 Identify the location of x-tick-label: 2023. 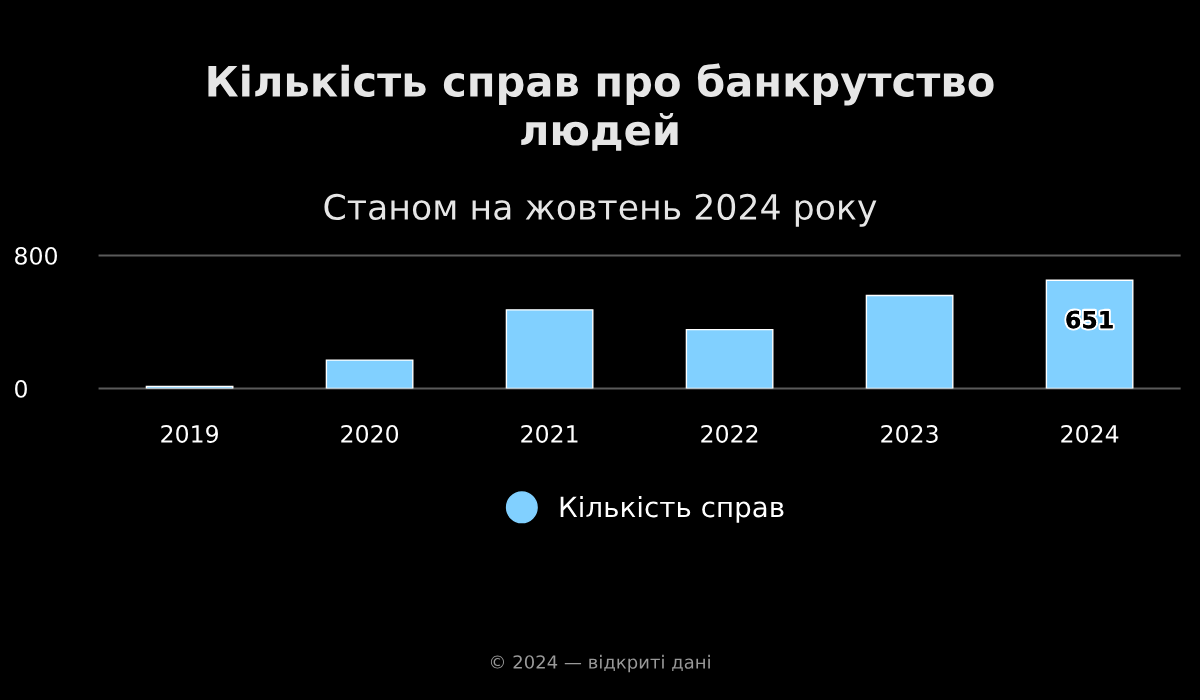
(909, 434).